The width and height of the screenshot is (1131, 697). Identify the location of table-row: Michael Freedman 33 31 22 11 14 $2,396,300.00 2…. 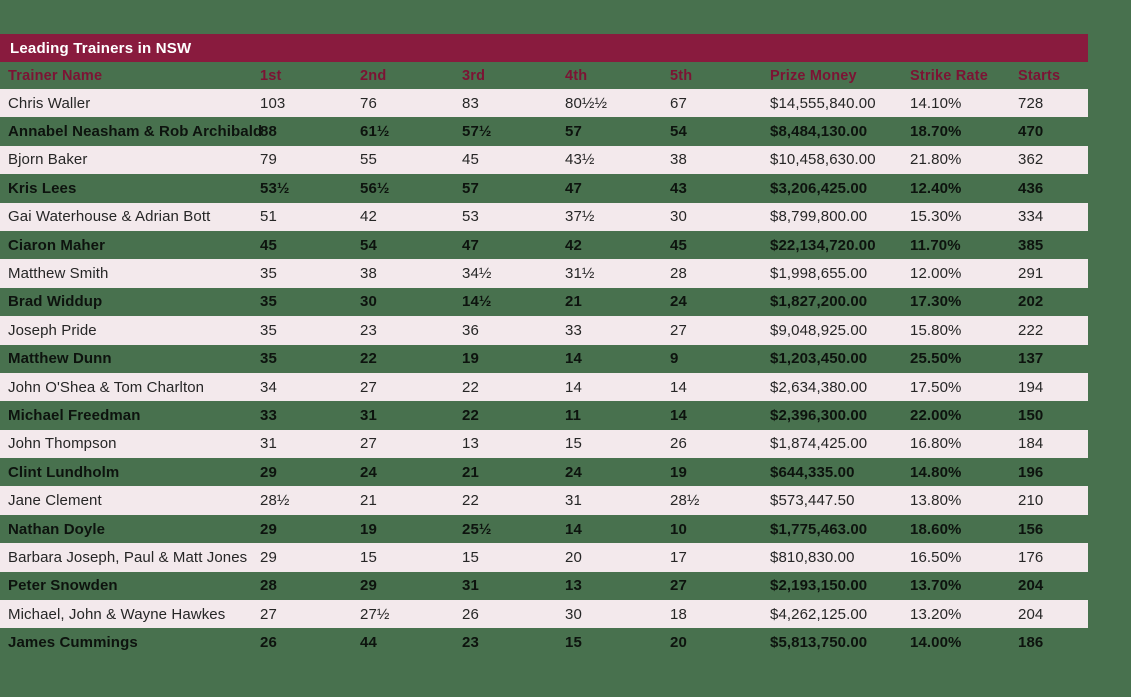
(544, 415).